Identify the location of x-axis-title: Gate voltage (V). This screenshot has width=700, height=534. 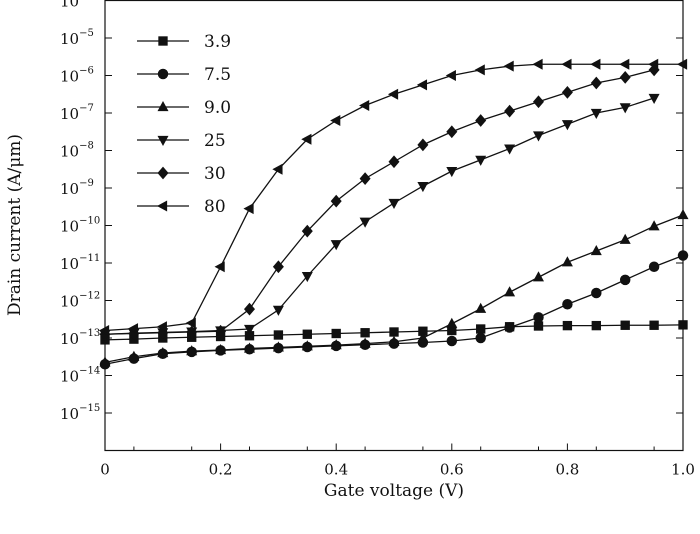
(394, 491).